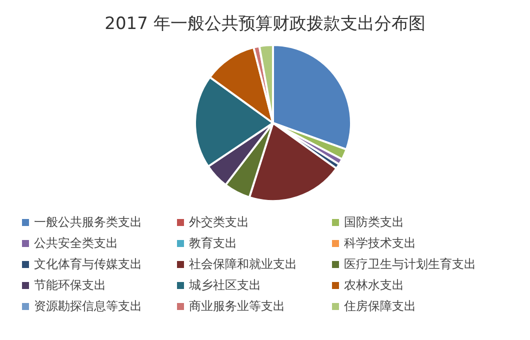 The image size is (530, 340). Describe the element at coordinates (380, 306) in the screenshot. I see `legend-label: 住房保障支出` at that location.